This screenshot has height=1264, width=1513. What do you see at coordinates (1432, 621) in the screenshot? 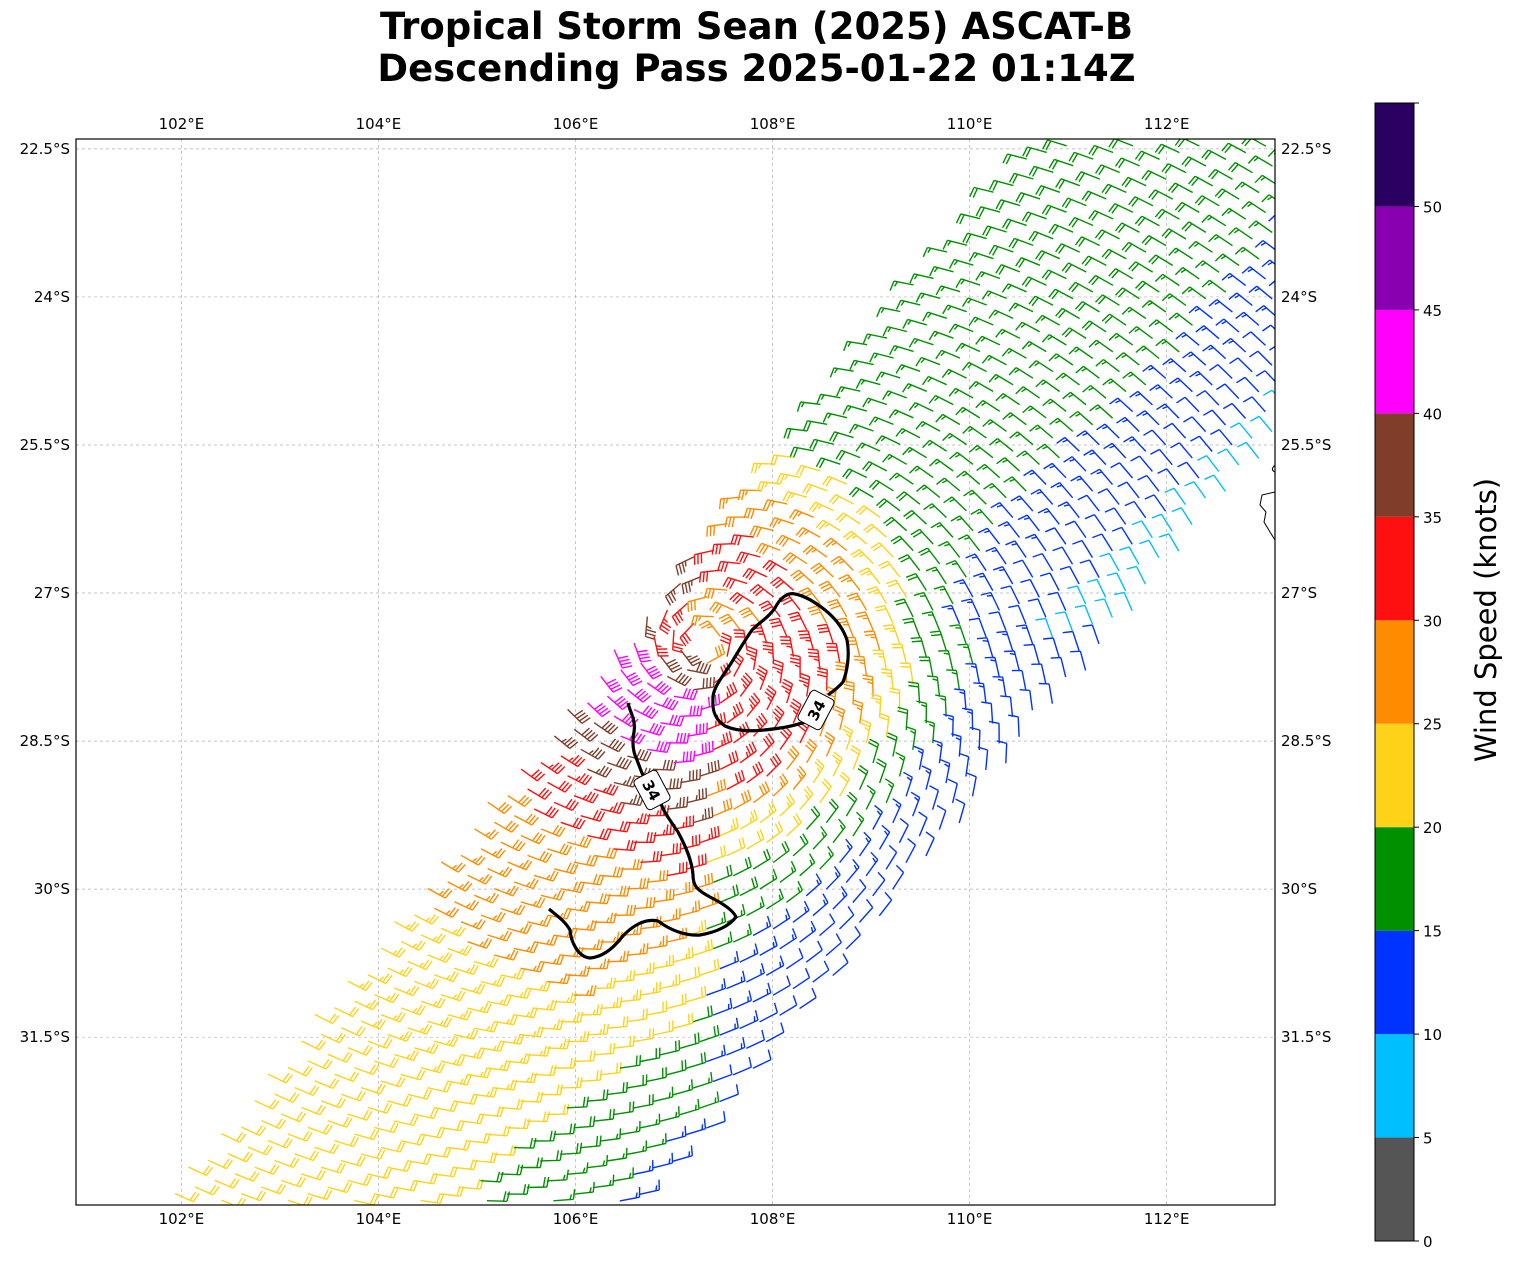
I see `colorbar-tick-label: 30` at bounding box center [1432, 621].